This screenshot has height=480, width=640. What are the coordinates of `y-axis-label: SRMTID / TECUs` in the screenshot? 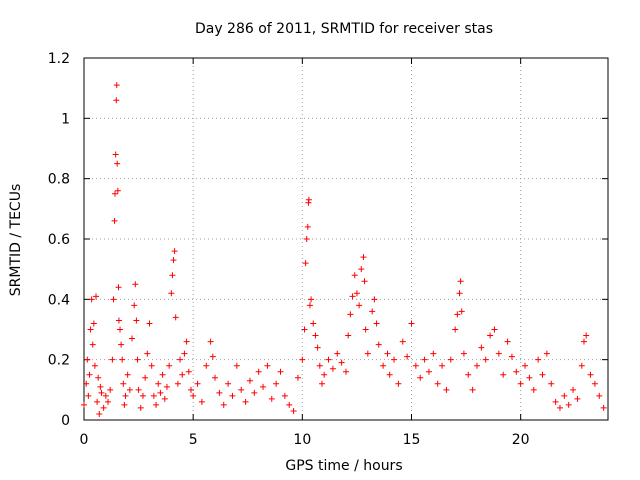 It's located at (16, 240).